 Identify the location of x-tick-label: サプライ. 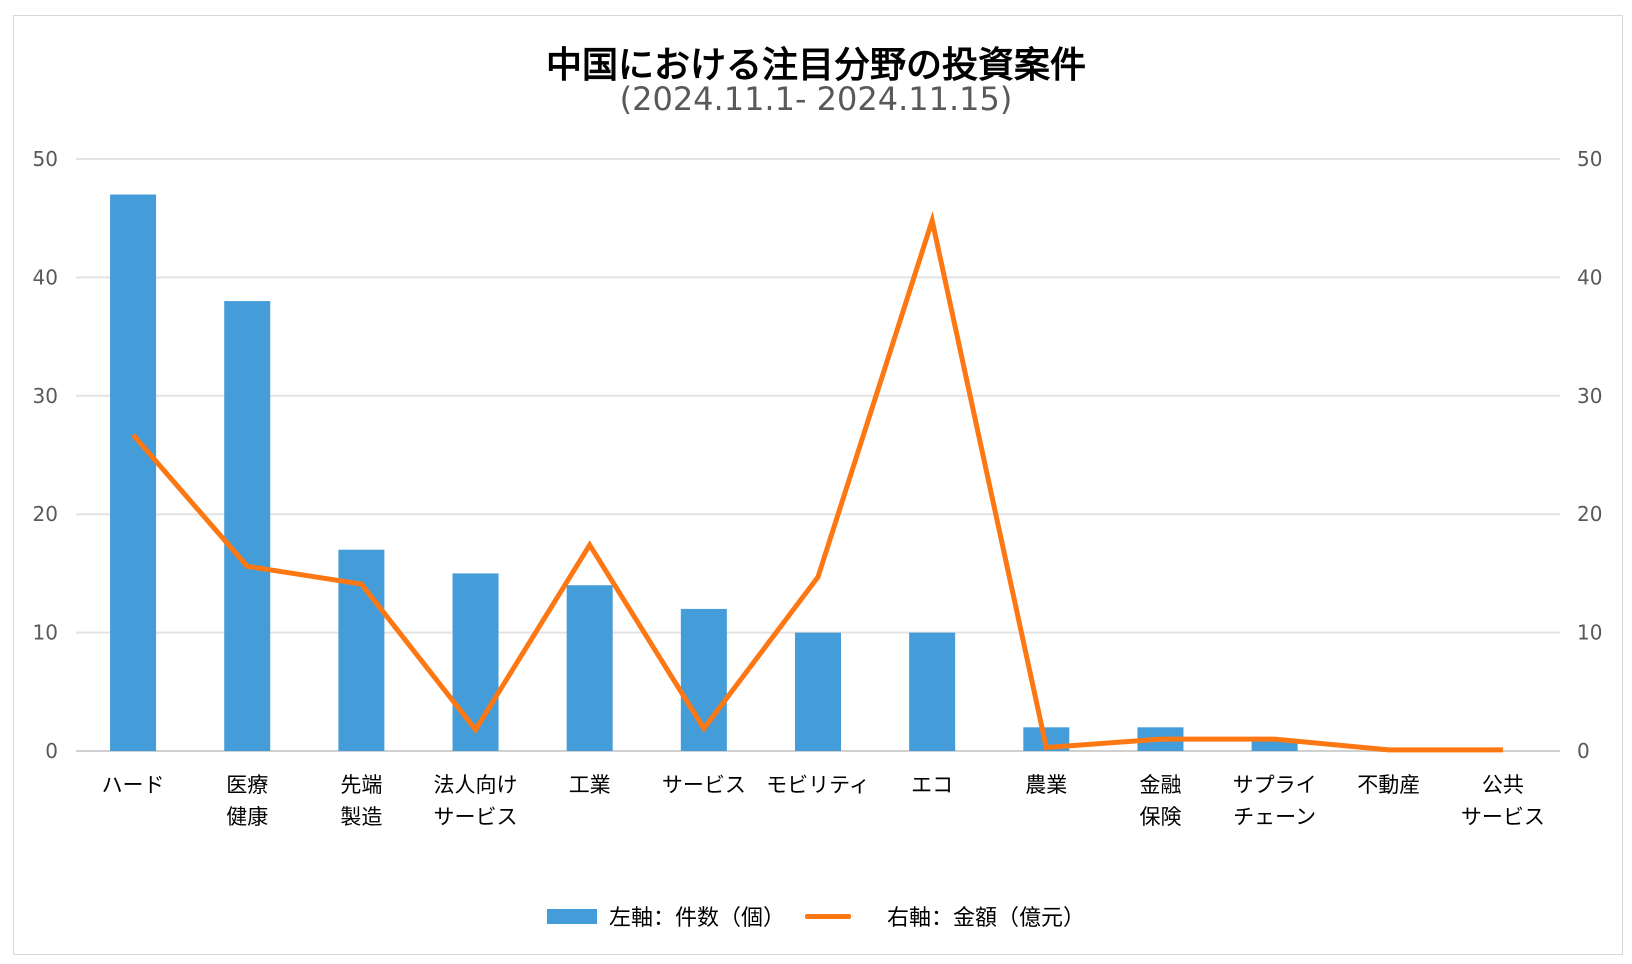
(1275, 785).